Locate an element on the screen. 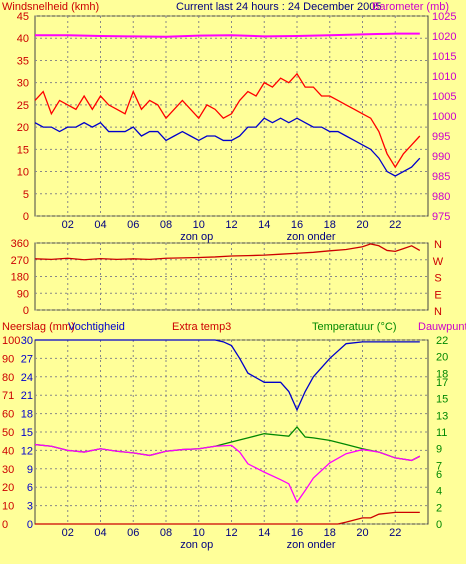 The width and height of the screenshot is (466, 564). x-tick-p1-02: 02 is located at coordinates (68, 225).